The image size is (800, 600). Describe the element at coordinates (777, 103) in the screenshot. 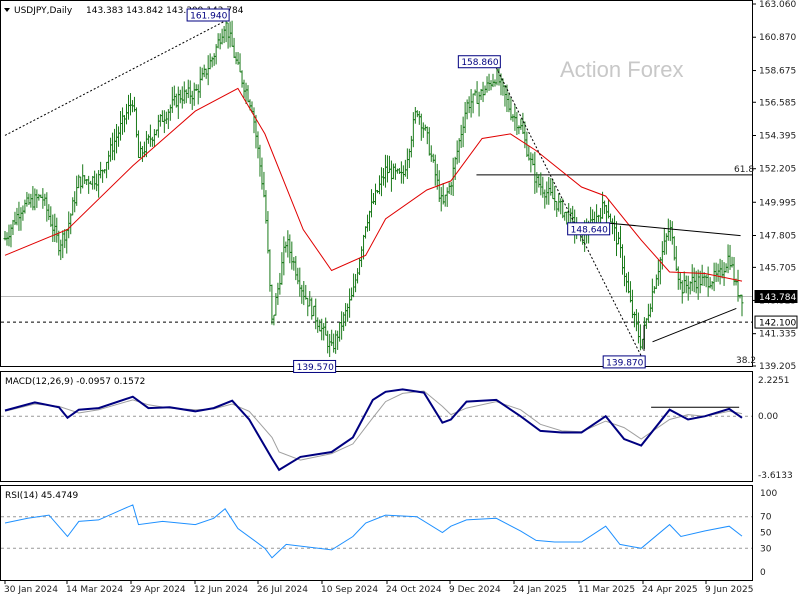

I see `price-axis-label: 156.585` at that location.